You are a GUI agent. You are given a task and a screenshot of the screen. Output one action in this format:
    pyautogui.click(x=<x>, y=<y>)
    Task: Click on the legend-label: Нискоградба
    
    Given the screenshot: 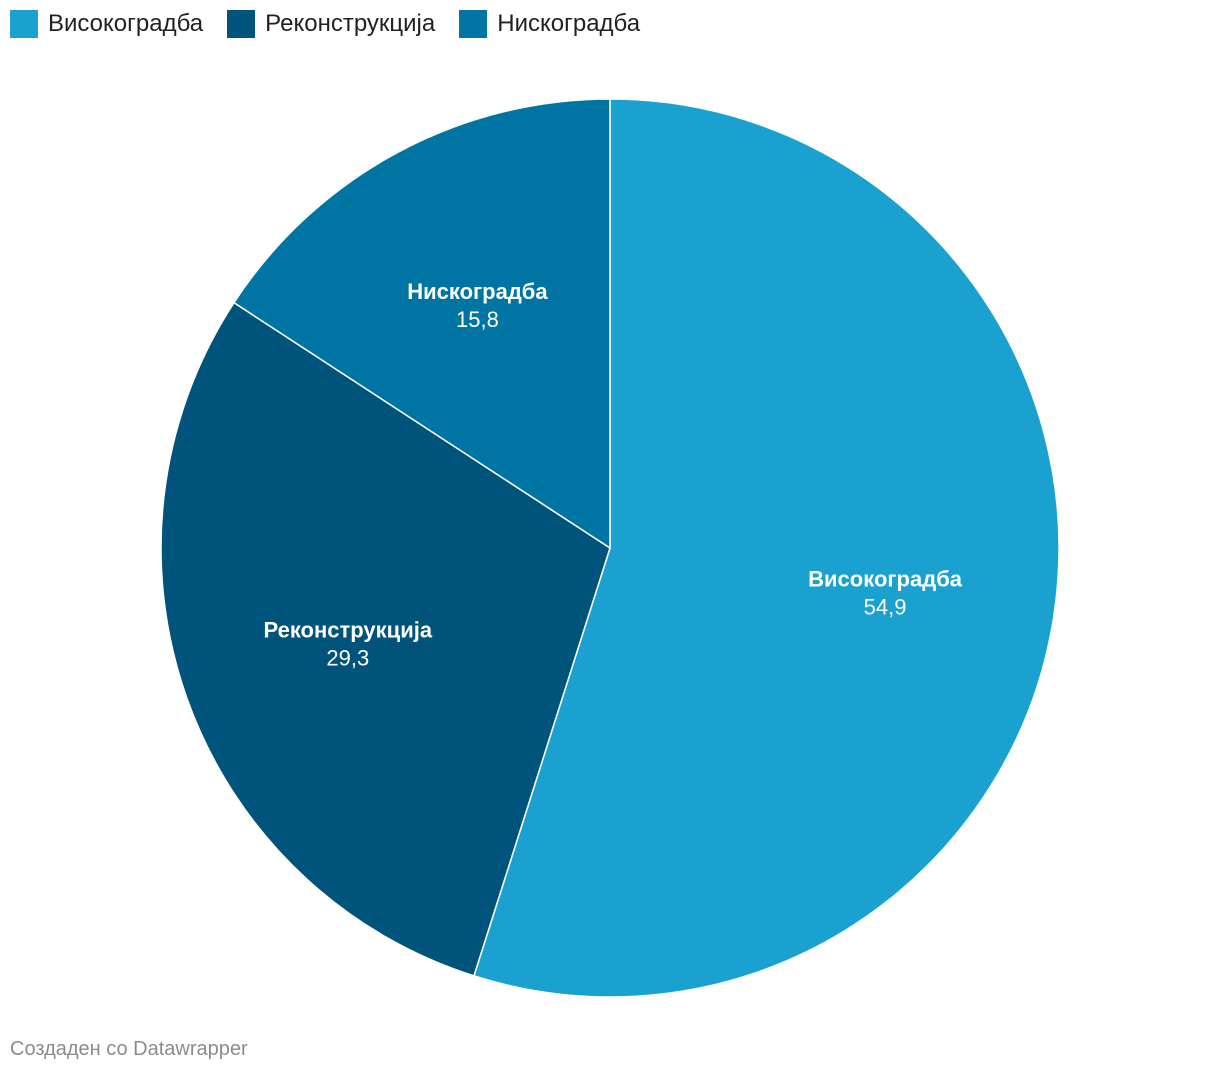 What is the action you would take?
    pyautogui.click(x=569, y=23)
    